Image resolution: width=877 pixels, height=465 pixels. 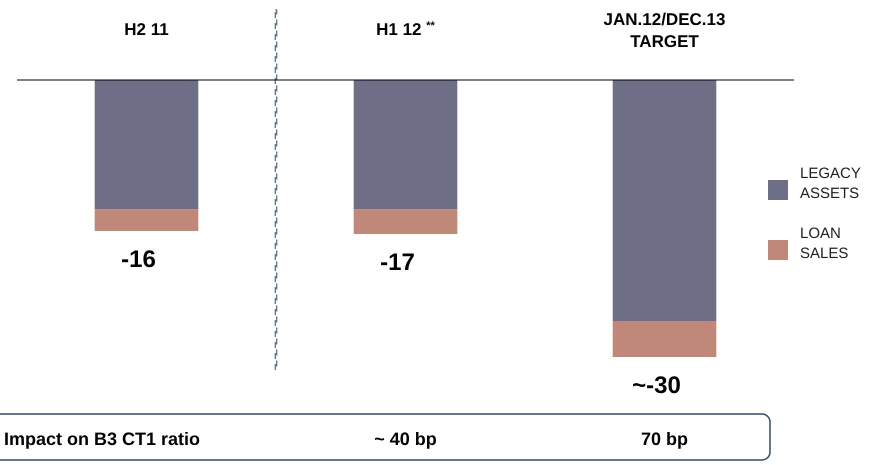 I want to click on text: ~ 40 bp, so click(x=405, y=439).